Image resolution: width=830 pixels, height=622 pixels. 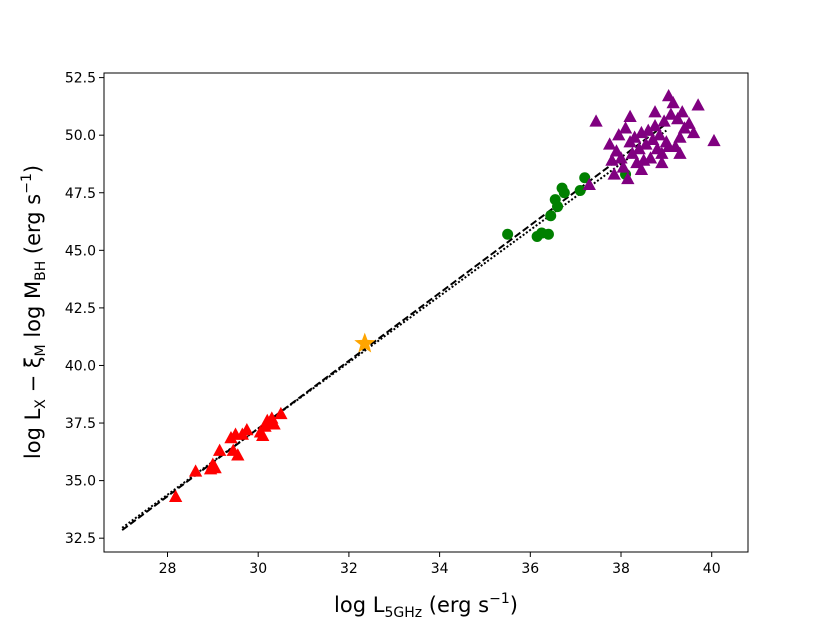 I want to click on x-tick-label: 36, so click(x=530, y=569).